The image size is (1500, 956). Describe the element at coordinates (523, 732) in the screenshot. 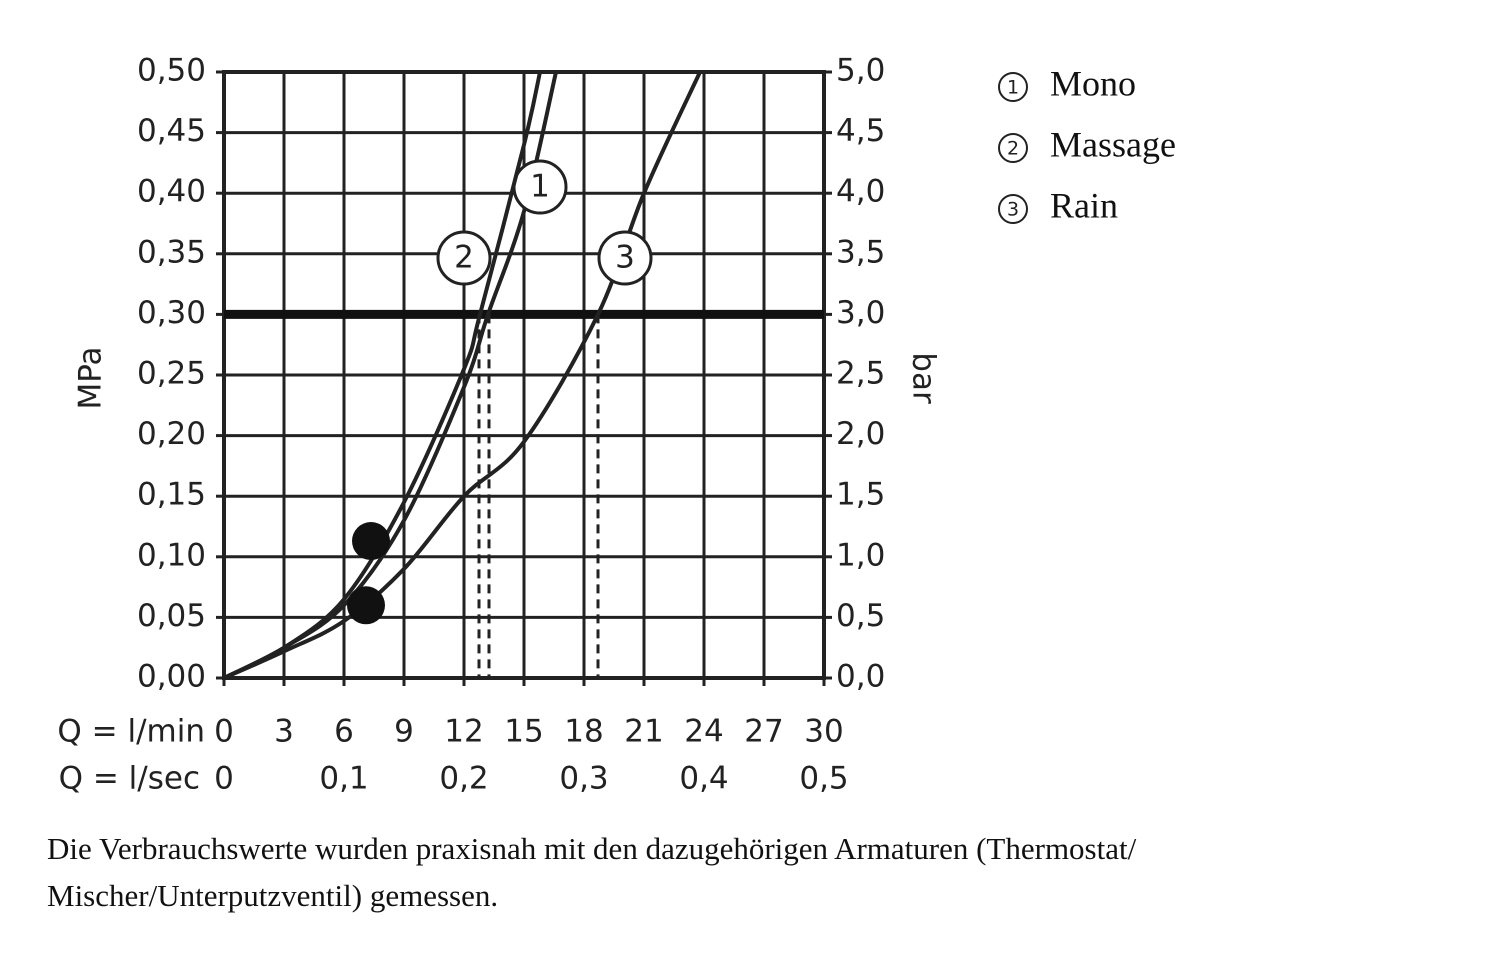

I see `x-tick-label: 15` at that location.